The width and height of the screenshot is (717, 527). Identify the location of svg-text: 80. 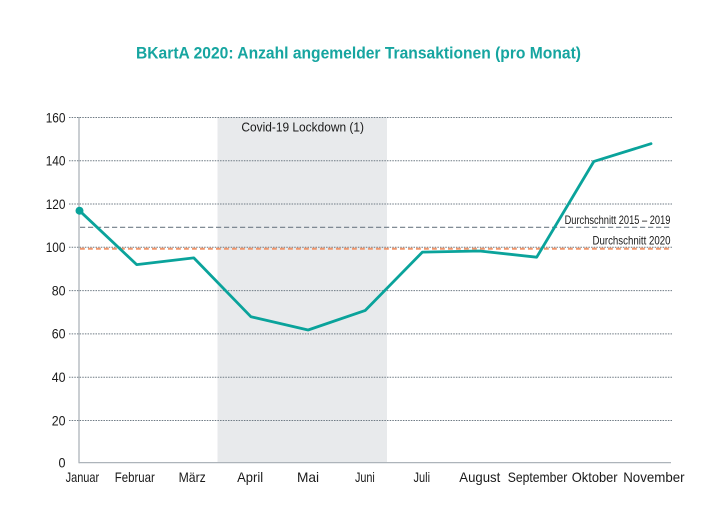
(59, 290).